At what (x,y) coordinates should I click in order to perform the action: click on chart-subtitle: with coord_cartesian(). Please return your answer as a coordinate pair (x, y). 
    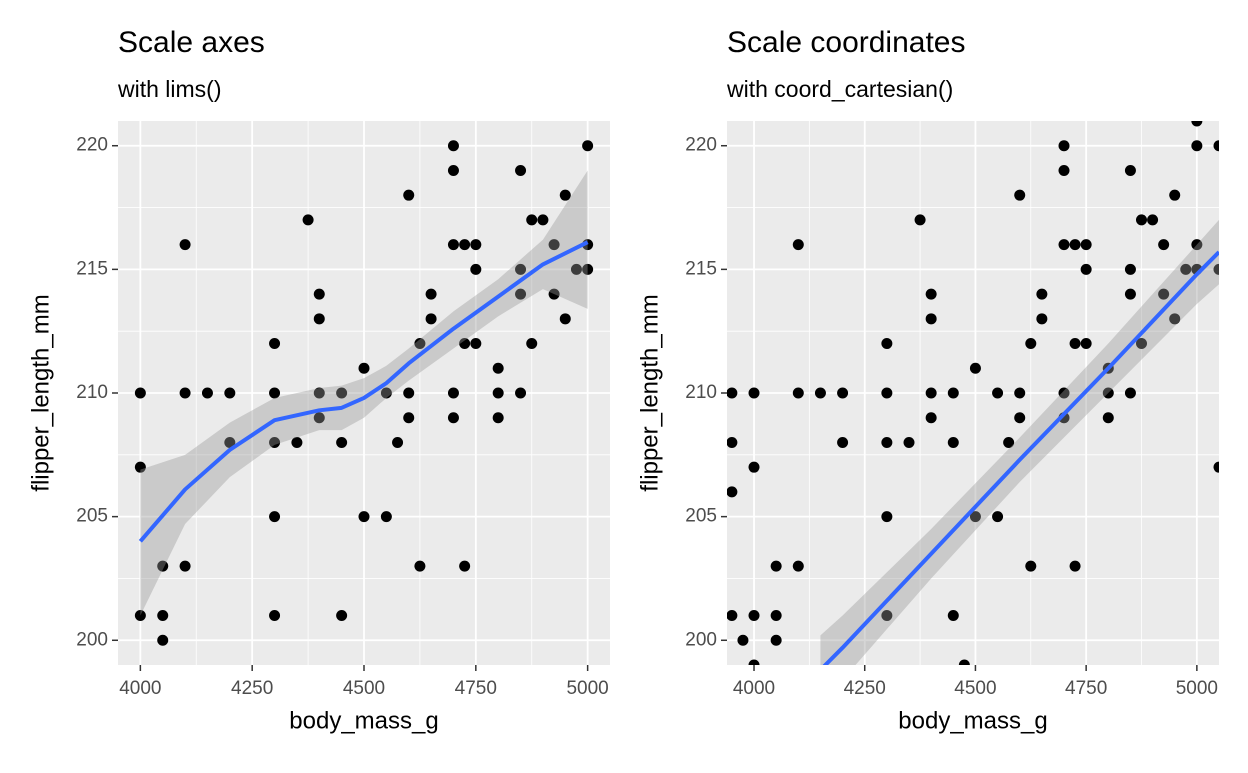
    Looking at the image, I should click on (839, 89).